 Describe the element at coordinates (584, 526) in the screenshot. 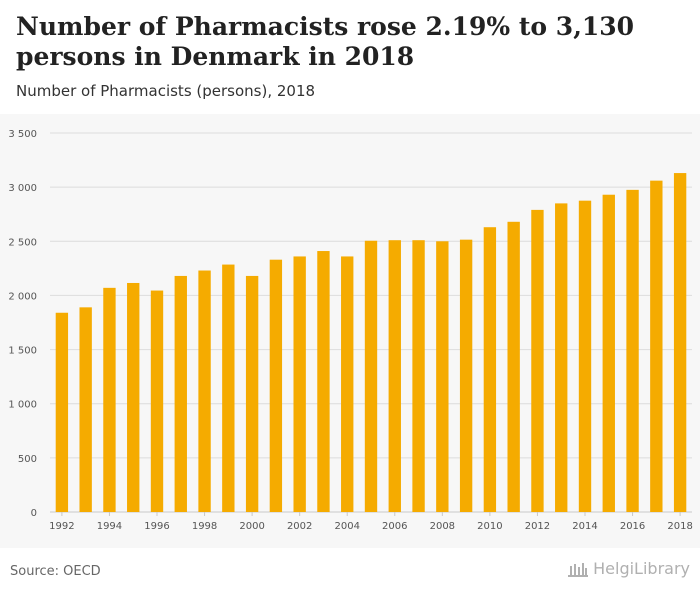

I see `x-tick-label: 2014` at that location.